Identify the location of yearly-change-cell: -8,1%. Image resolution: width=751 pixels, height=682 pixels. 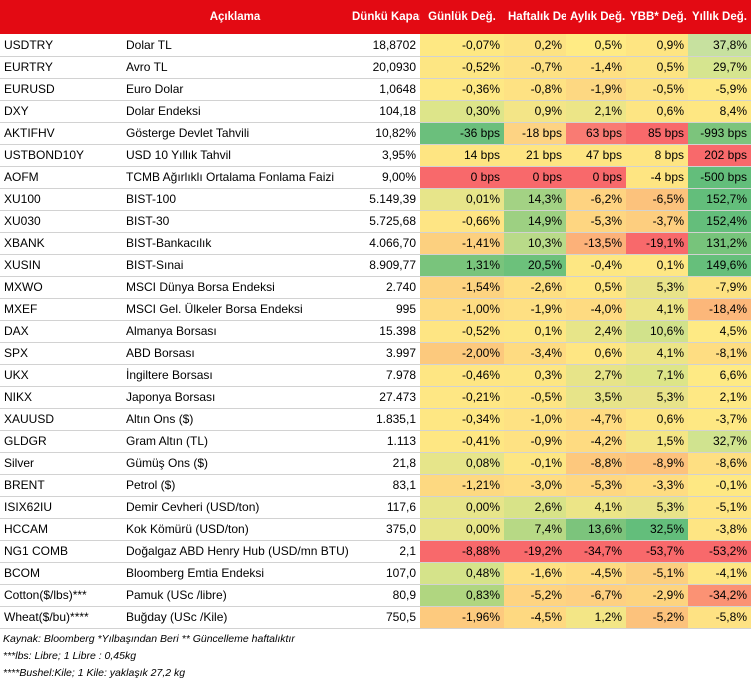
(719, 353).